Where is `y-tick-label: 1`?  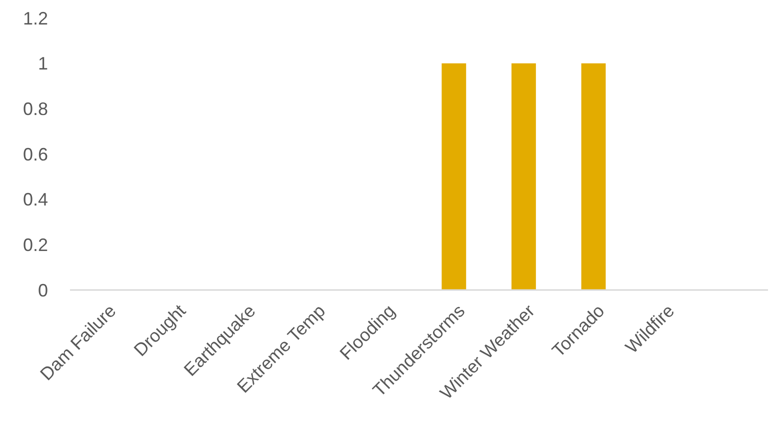 y-tick-label: 1 is located at coordinates (43, 64).